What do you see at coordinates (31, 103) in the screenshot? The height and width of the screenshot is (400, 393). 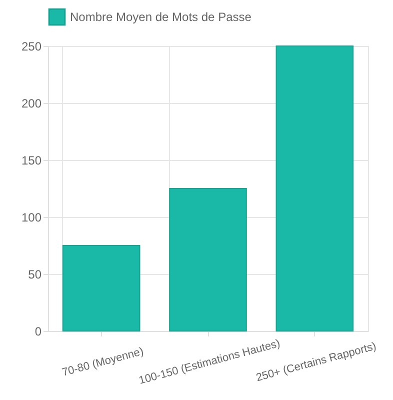 I see `y-tick-label: 200` at bounding box center [31, 103].